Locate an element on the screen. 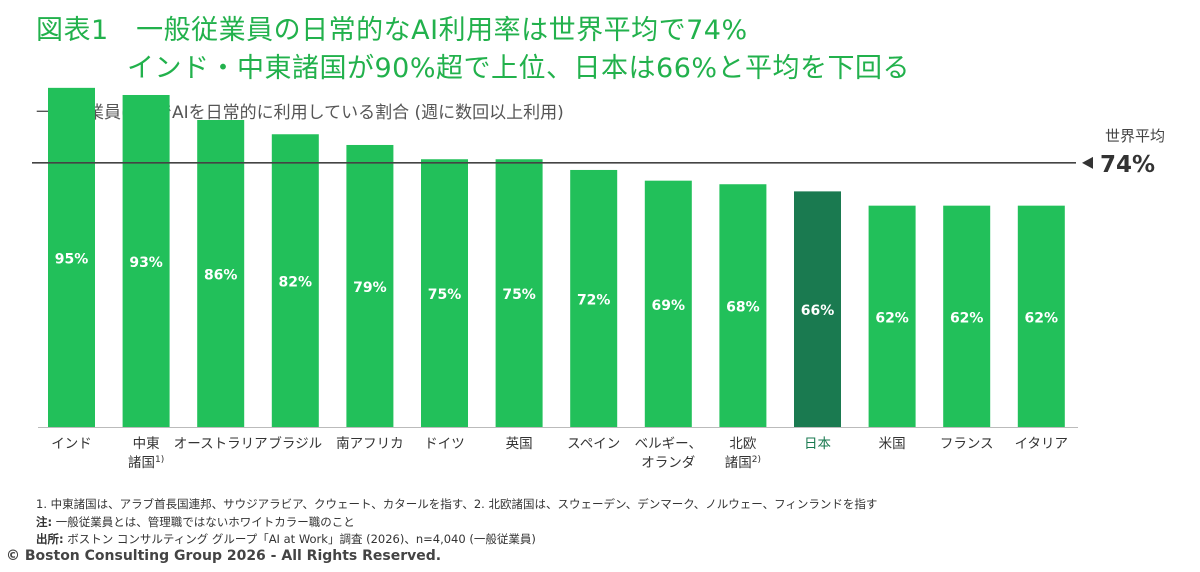 This screenshot has height=572, width=1200. world-average-label: 世界平均 is located at coordinates (1135, 136).